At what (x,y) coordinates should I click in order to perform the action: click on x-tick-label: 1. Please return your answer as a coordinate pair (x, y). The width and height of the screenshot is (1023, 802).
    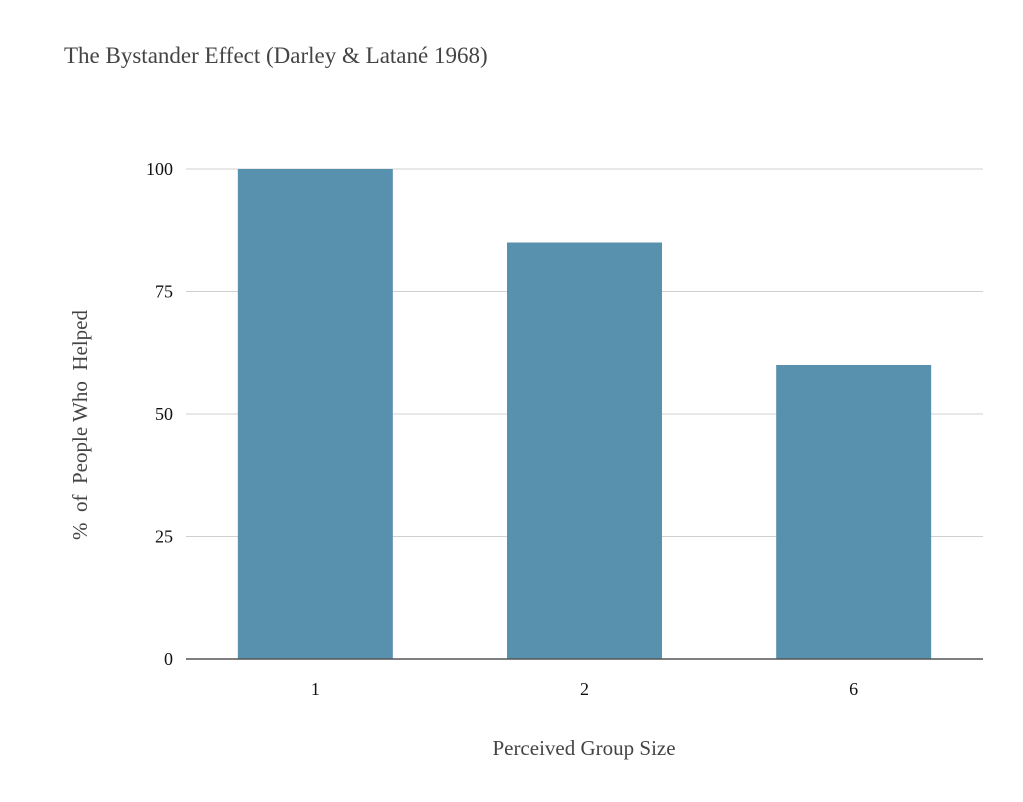
    Looking at the image, I should click on (315, 689).